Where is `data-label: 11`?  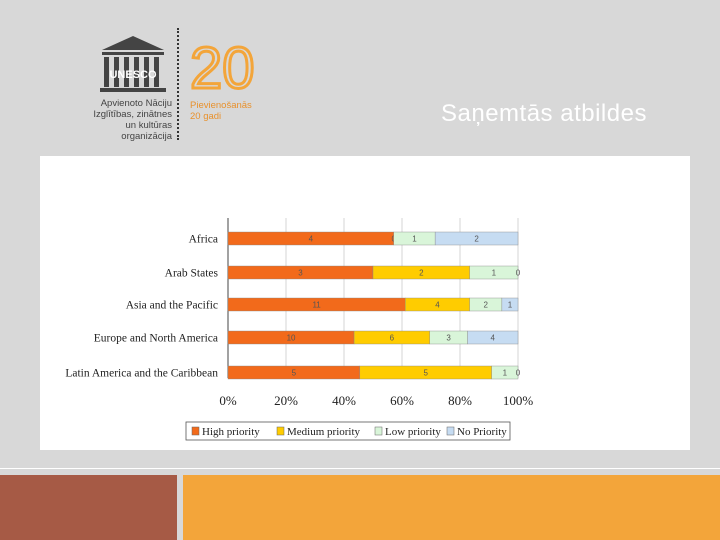 data-label: 11 is located at coordinates (316, 305).